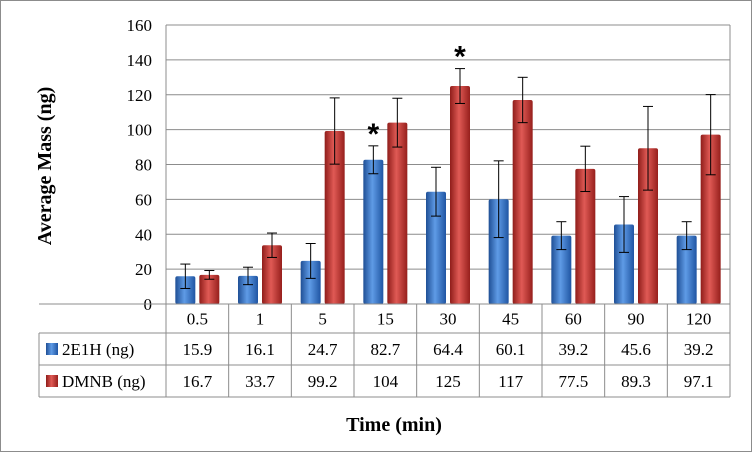  Describe the element at coordinates (448, 349) in the screenshot. I see `data-label: 64.4` at that location.